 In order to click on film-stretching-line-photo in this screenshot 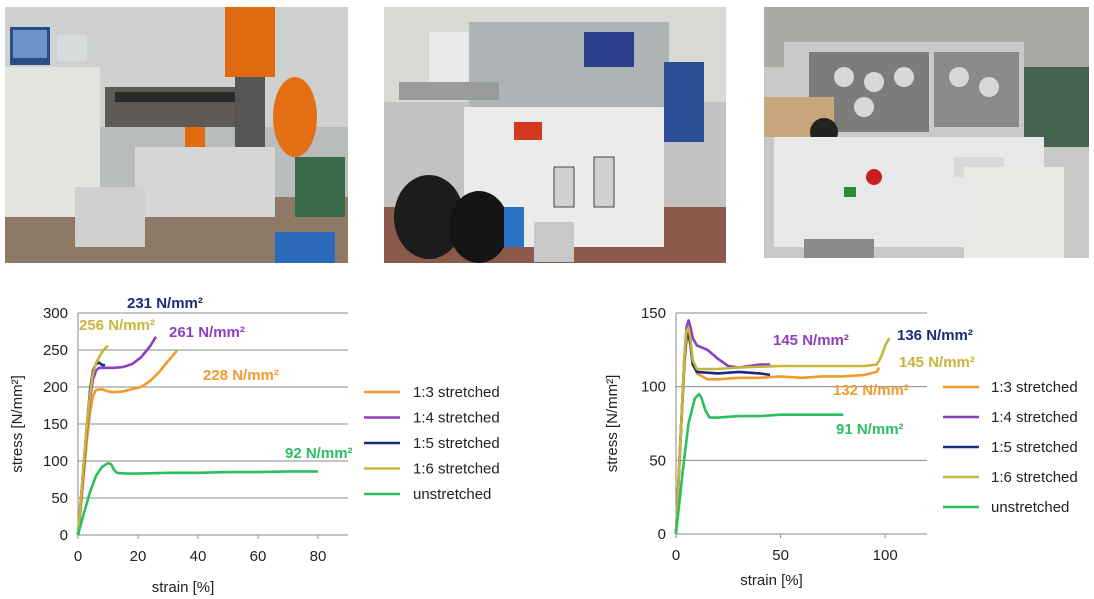, I will do `click(555, 135)`.